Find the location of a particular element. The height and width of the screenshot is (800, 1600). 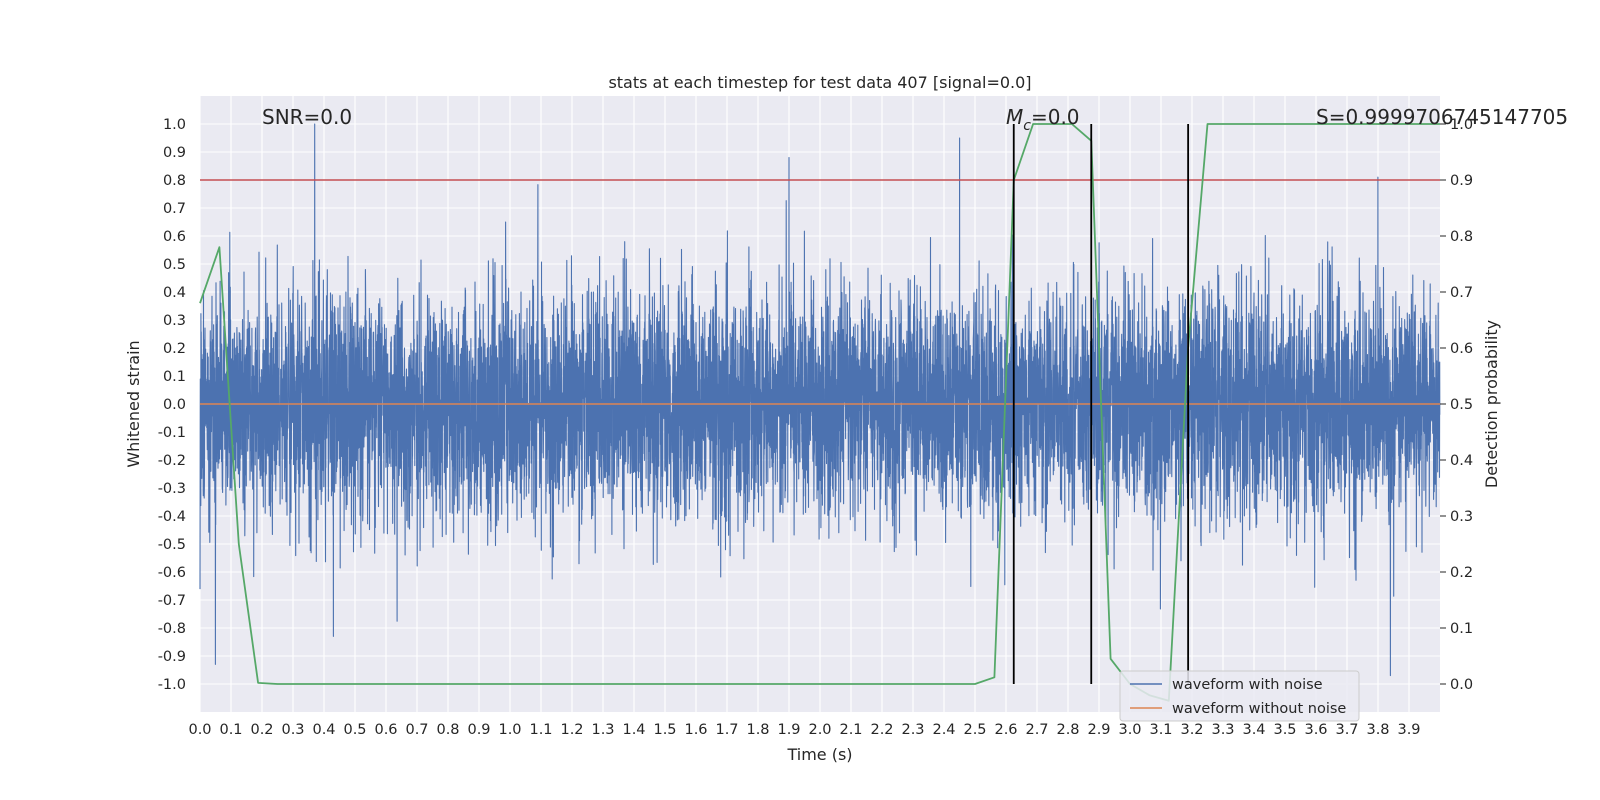

x-tick-label: 3.1 is located at coordinates (1160, 730).